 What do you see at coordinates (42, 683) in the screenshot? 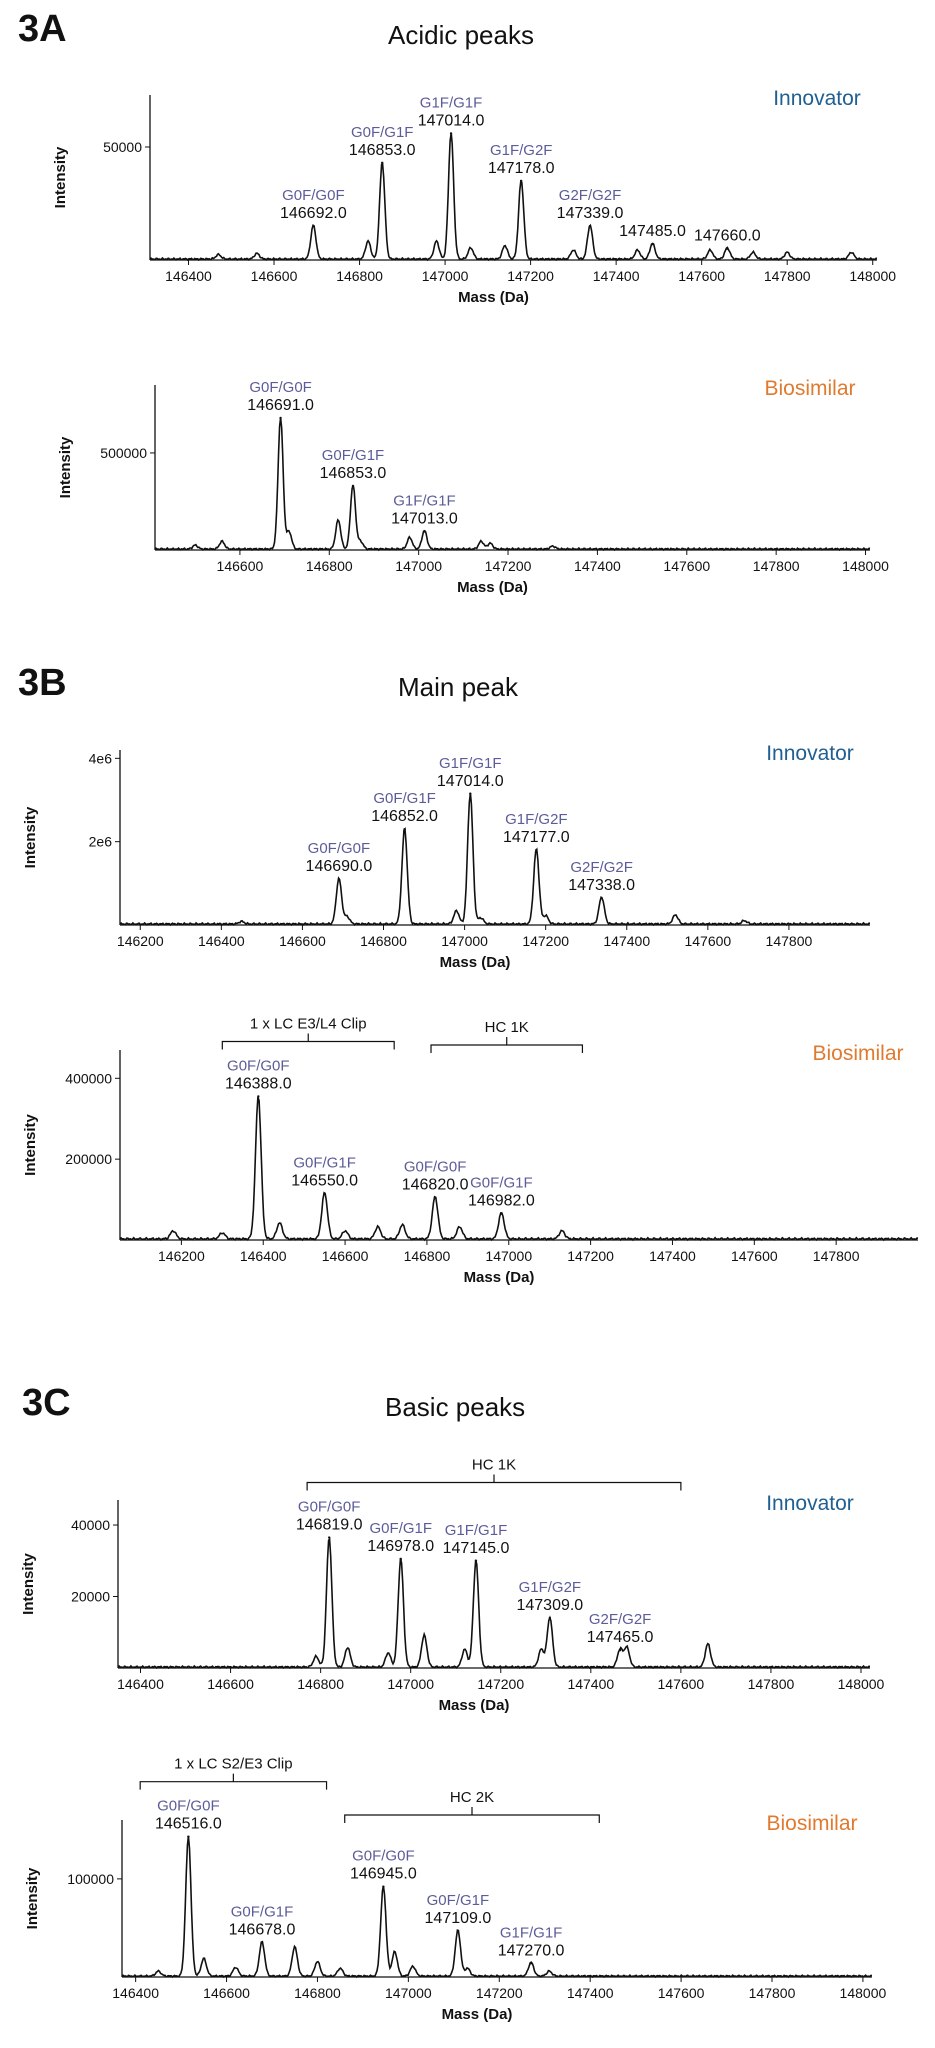
I see `panel-label-3b: 3B` at bounding box center [42, 683].